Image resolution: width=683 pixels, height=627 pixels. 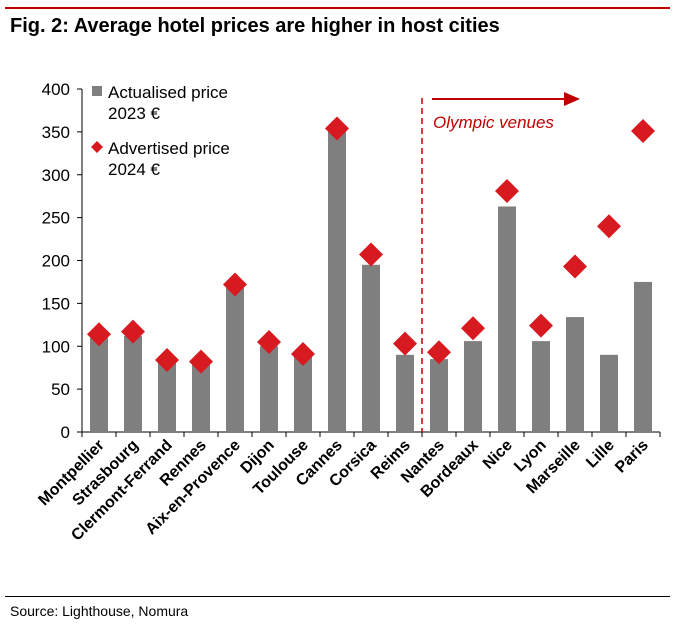 What do you see at coordinates (56, 346) in the screenshot?
I see `y-tick-label: 100` at bounding box center [56, 346].